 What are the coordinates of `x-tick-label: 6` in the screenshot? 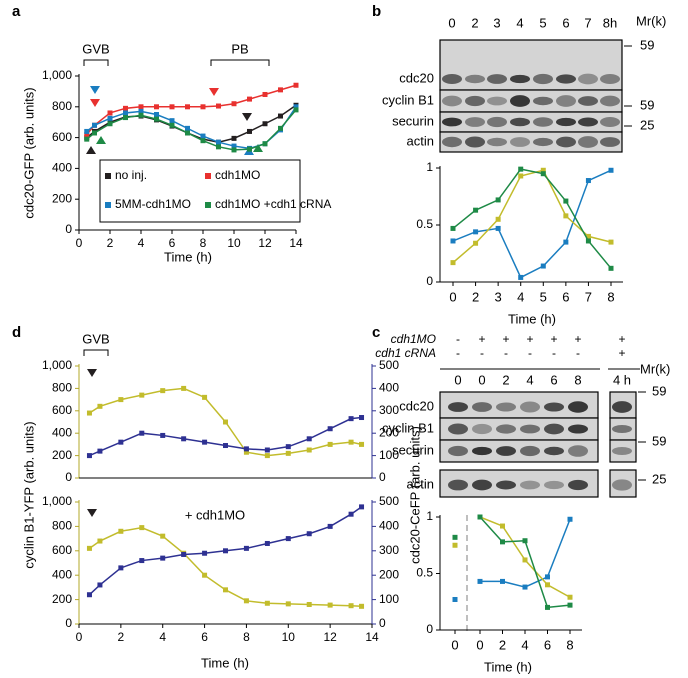 It's located at (204, 637).